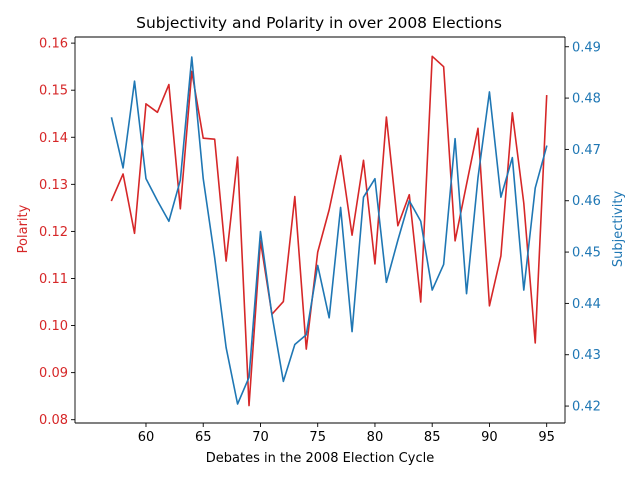 The height and width of the screenshot is (480, 640). I want to click on x-tick-label: 60, so click(146, 437).